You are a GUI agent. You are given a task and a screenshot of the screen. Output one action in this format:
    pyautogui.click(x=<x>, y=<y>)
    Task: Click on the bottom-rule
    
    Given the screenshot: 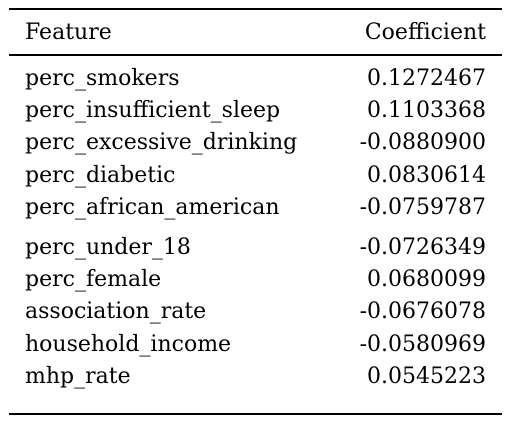 What is the action you would take?
    pyautogui.click(x=255, y=414)
    